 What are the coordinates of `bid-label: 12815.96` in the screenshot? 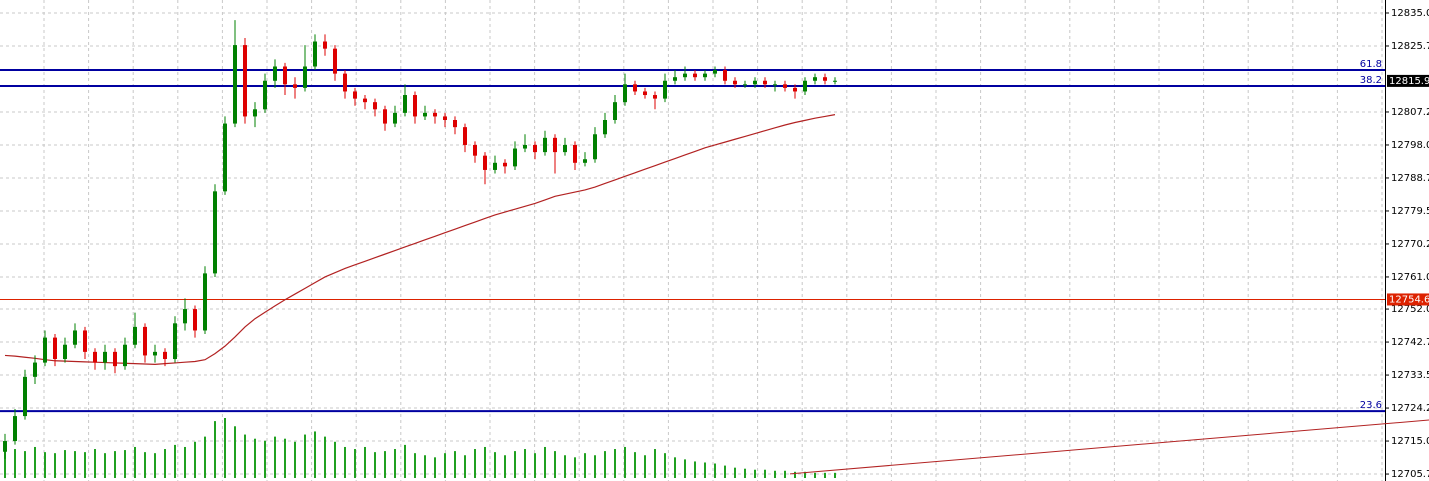 It's located at (1409, 81).